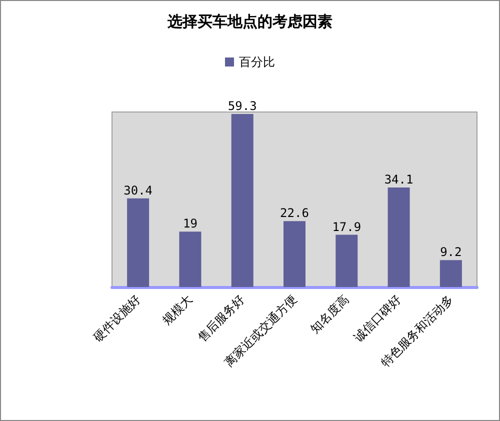  Describe the element at coordinates (347, 227) in the screenshot. I see `data-label: 17.9` at that location.